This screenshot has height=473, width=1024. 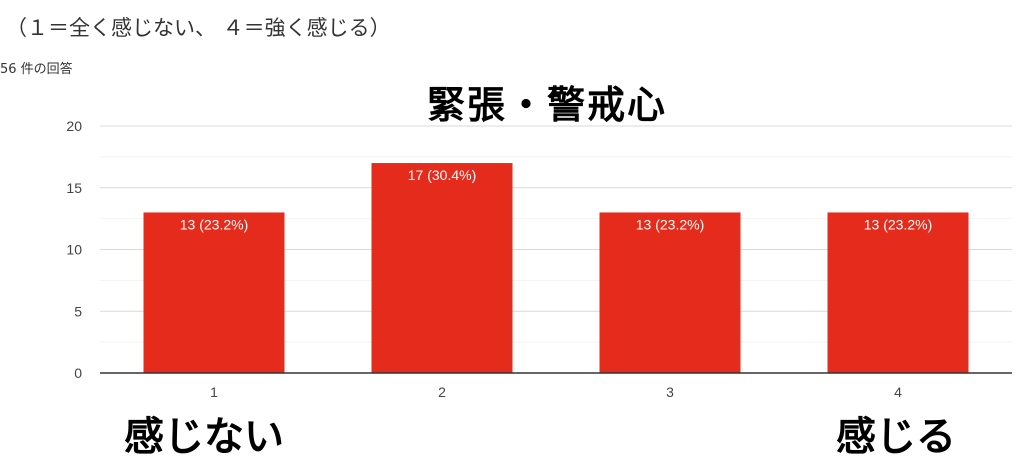 I want to click on data-label: 17 (30.4%), so click(x=442, y=175).